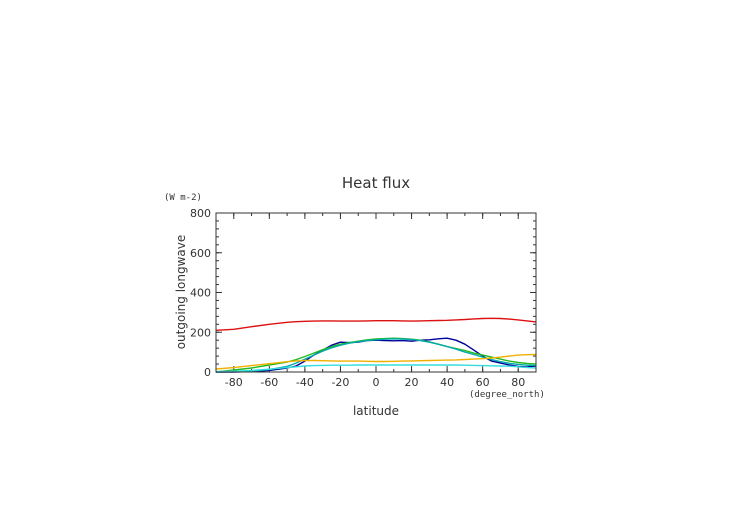 This screenshot has height=532, width=752. I want to click on series-lines, so click(376, 345).